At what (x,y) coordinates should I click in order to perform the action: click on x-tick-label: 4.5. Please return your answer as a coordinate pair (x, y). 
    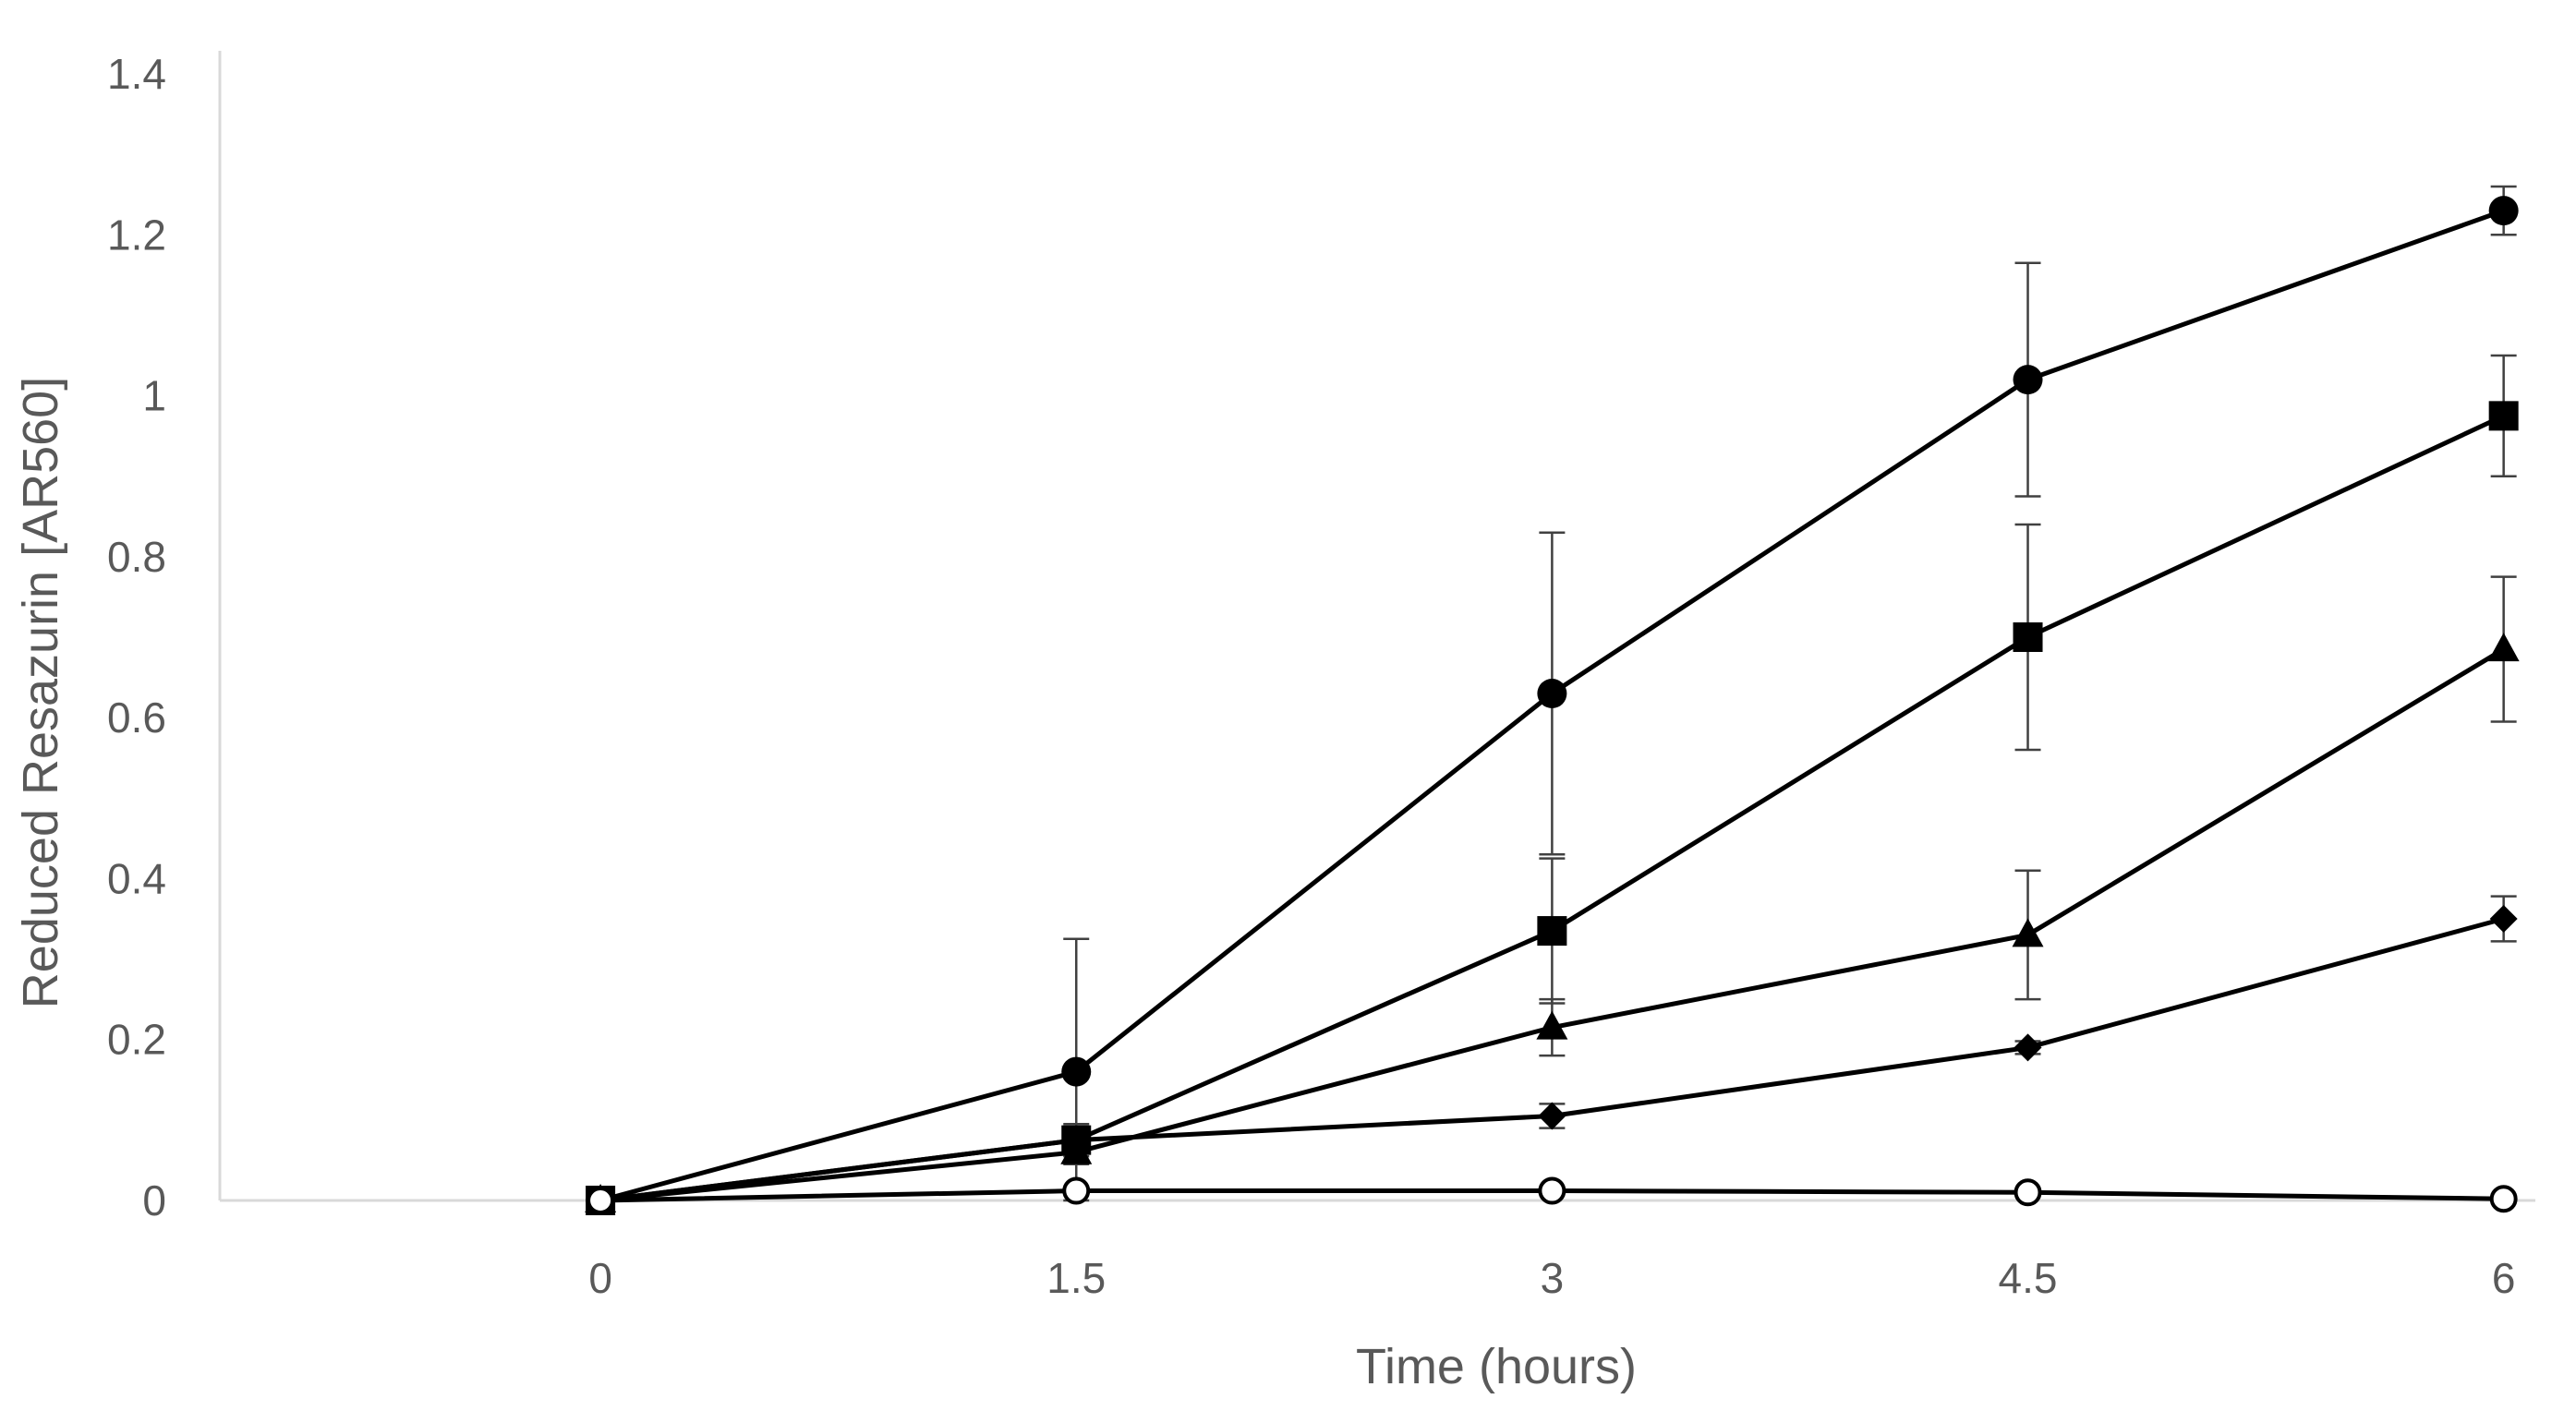
    Looking at the image, I should click on (2028, 1278).